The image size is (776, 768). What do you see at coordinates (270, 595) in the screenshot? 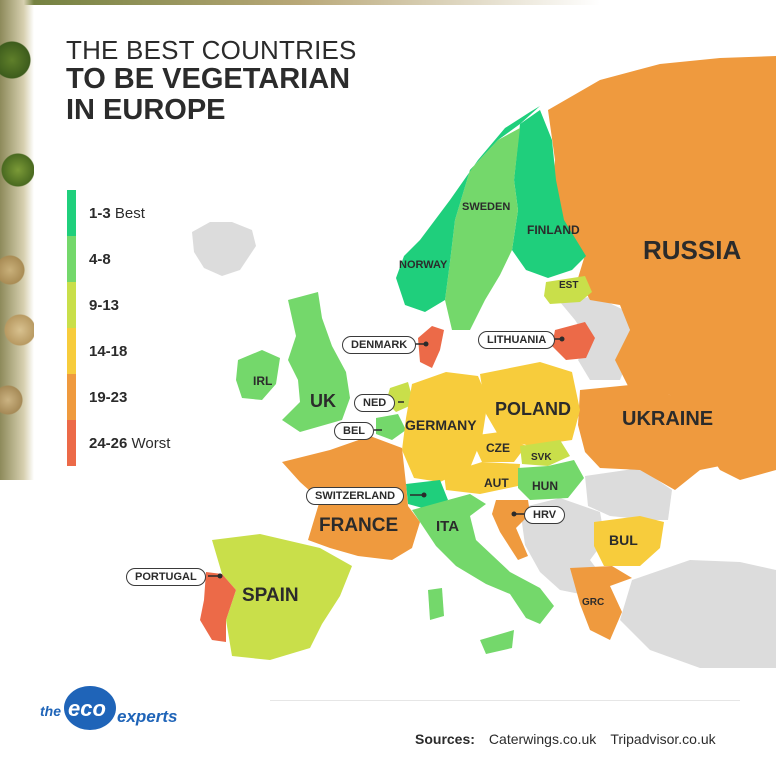
I see `label-spain: SPAIN` at bounding box center [270, 595].